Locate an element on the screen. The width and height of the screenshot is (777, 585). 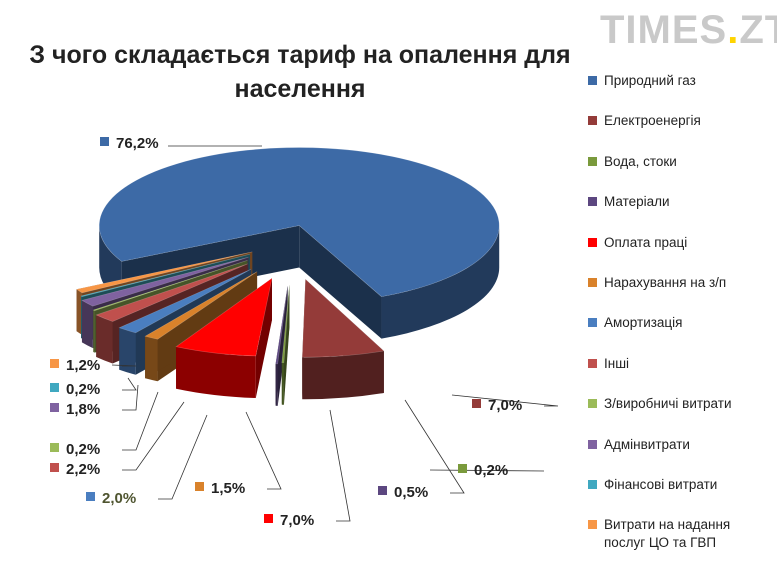
chart-title-line-1: З чого складається тариф на опалення для is located at coordinates (300, 55).